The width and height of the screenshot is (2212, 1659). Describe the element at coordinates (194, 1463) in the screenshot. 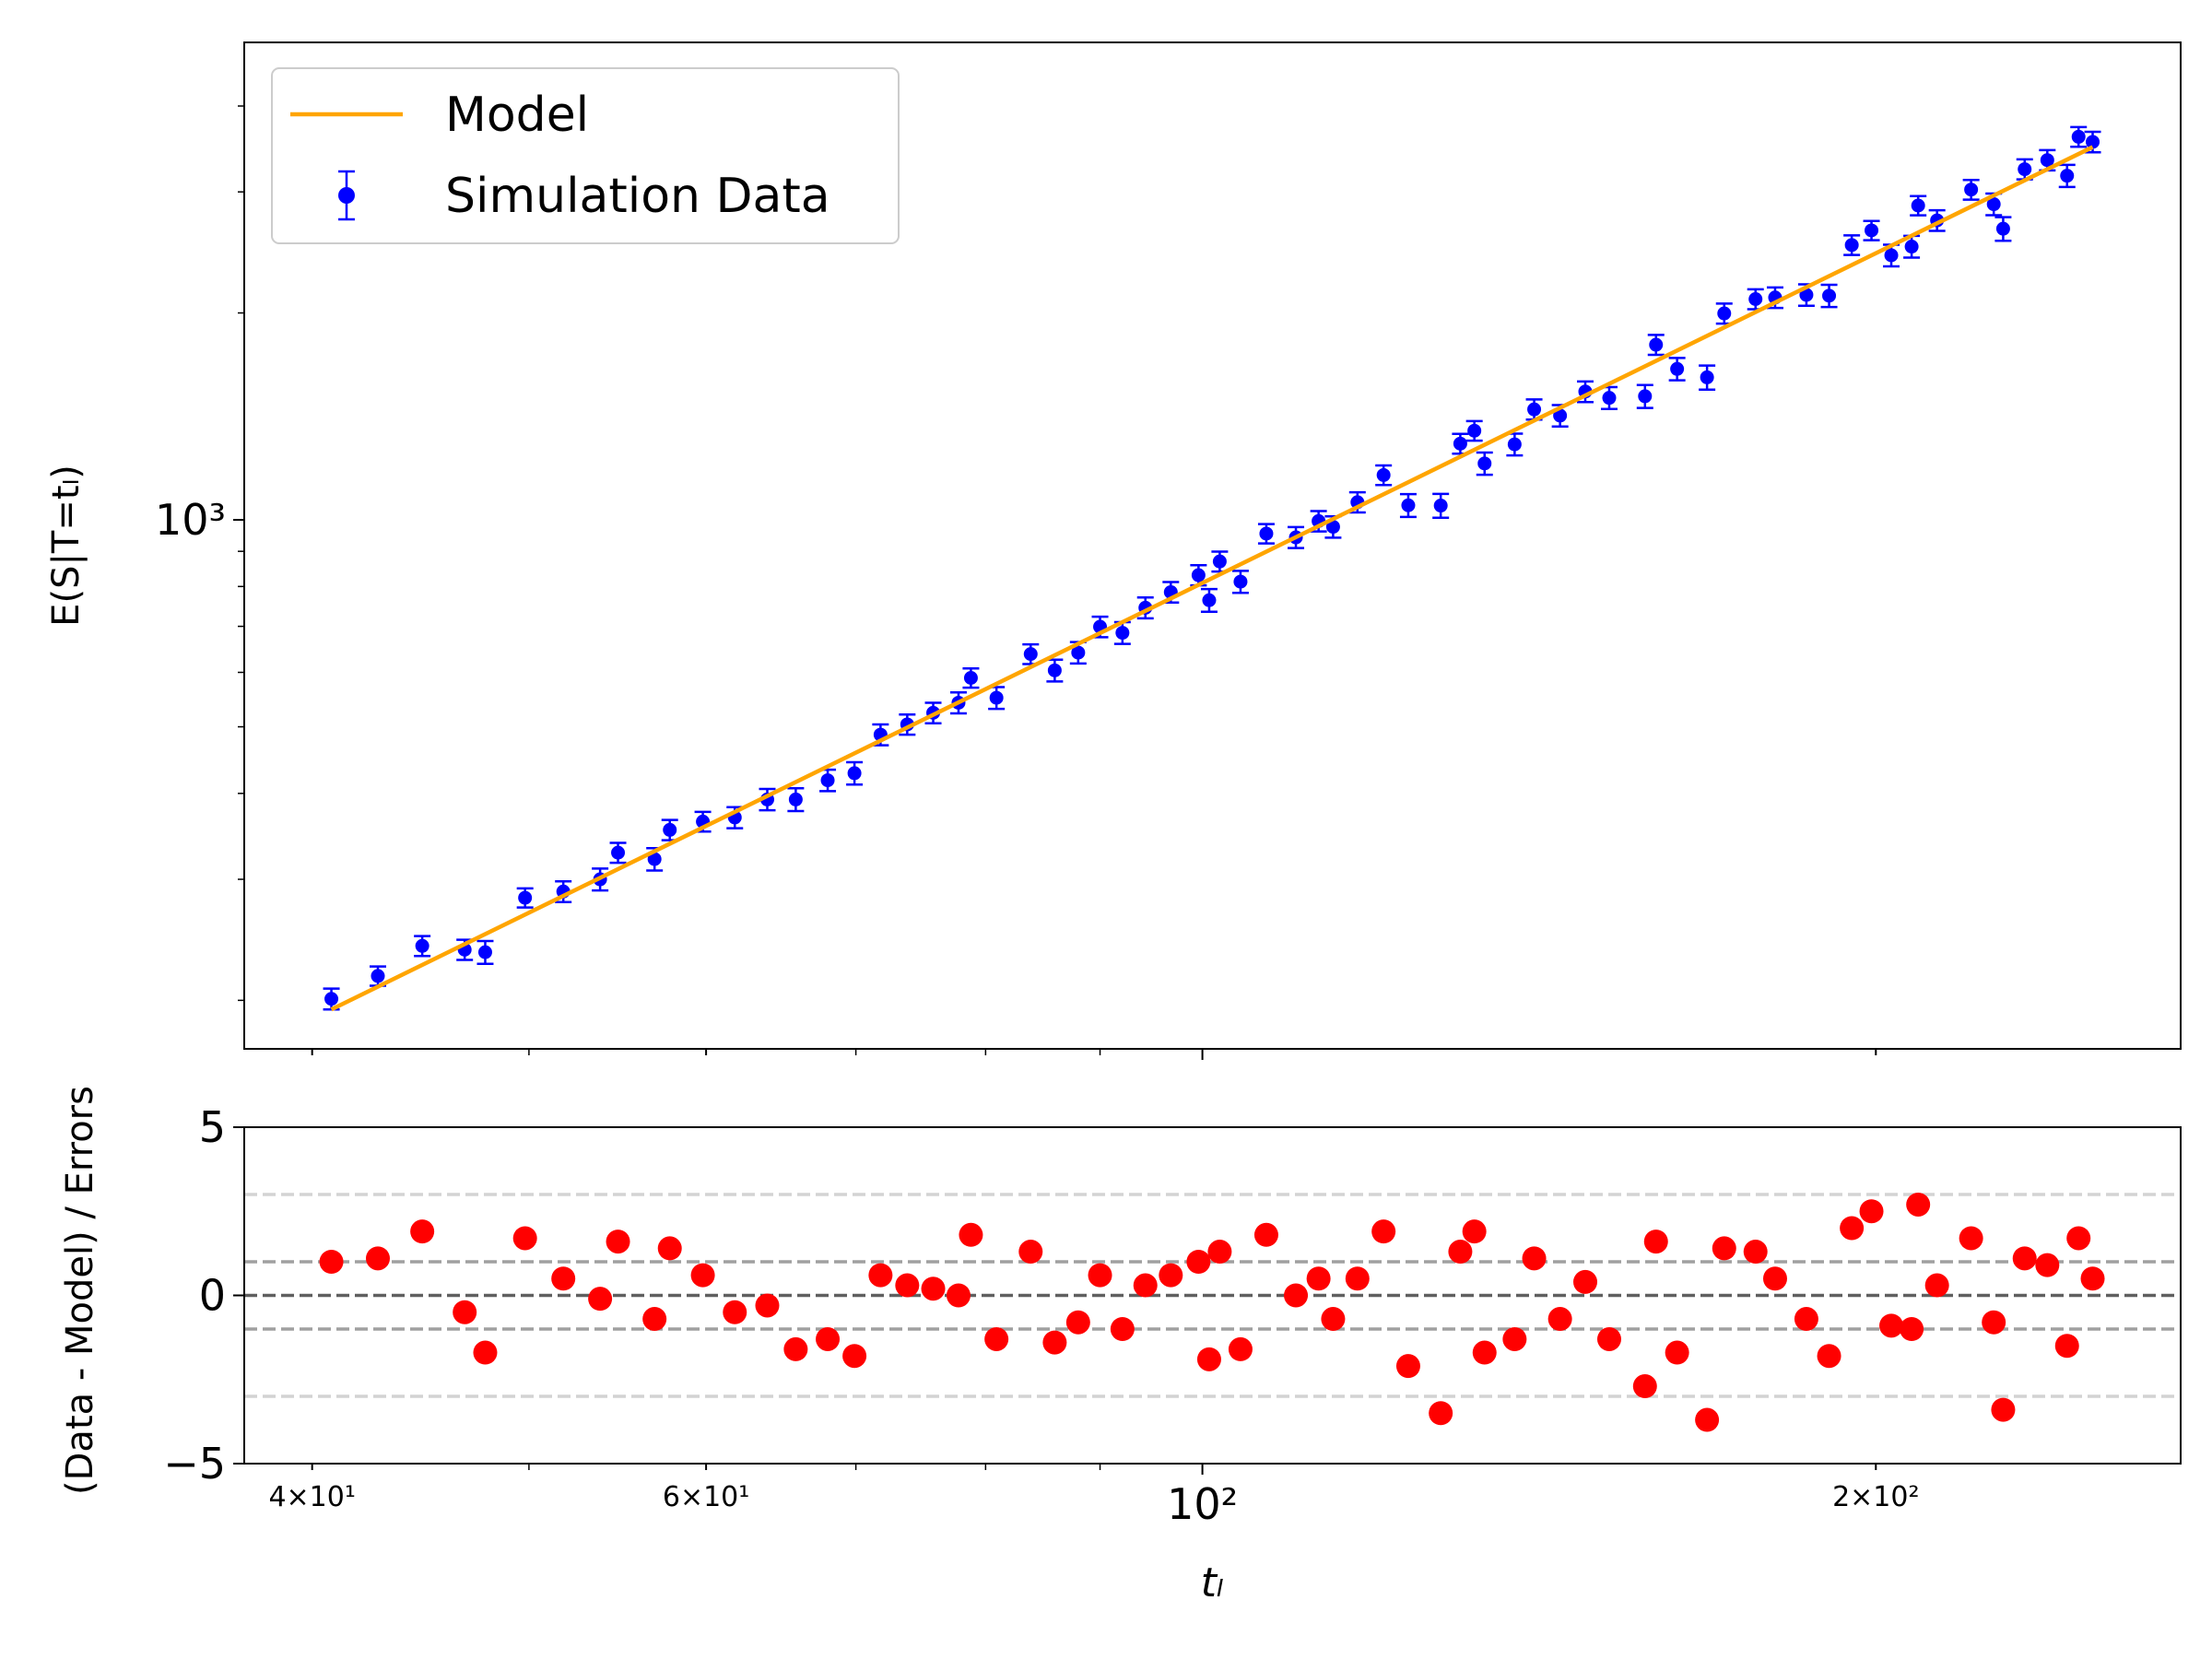

I see `y-tick-label: −5` at that location.